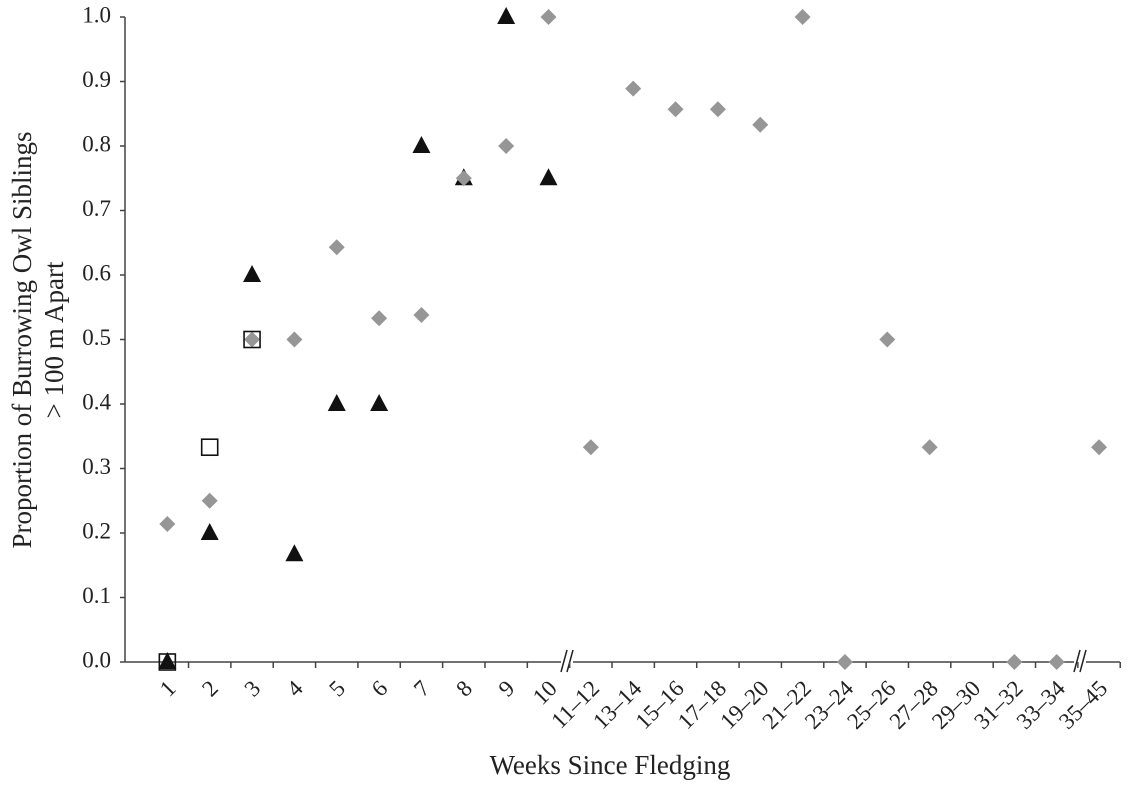  I want to click on x-tick-label: 3, so click(253, 689).